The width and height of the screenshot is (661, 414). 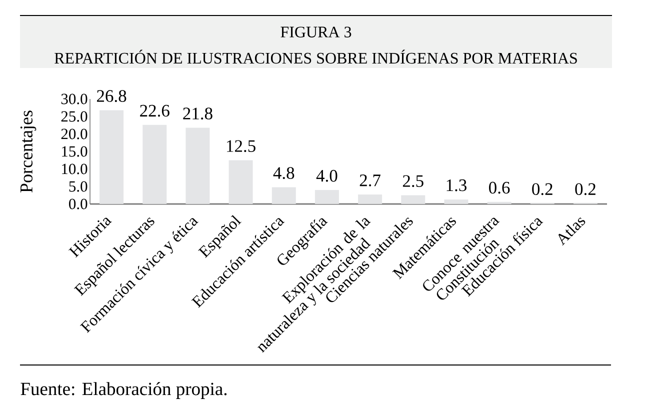 What do you see at coordinates (28, 151) in the screenshot?
I see `y-axis-title: Porcentajes` at bounding box center [28, 151].